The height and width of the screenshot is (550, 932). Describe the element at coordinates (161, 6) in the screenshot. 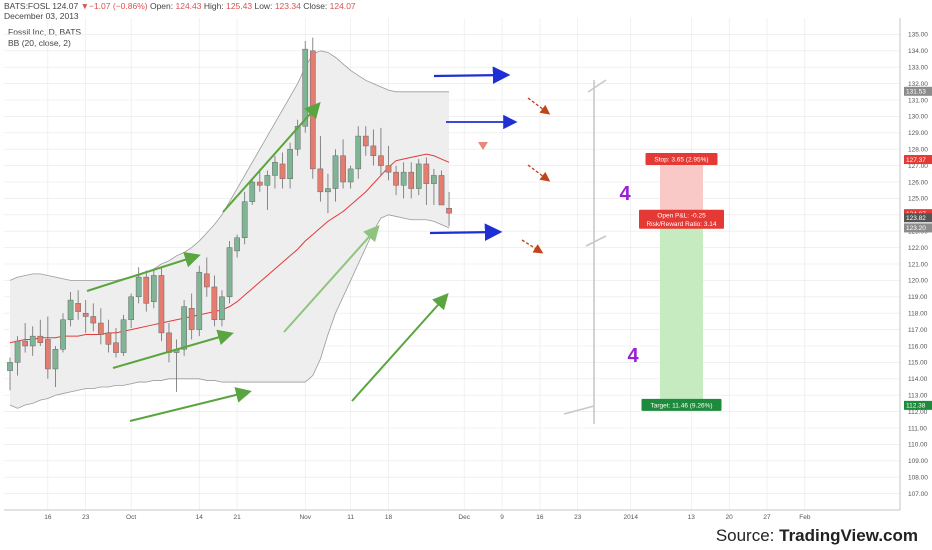

I see `open-label: Open:` at that location.